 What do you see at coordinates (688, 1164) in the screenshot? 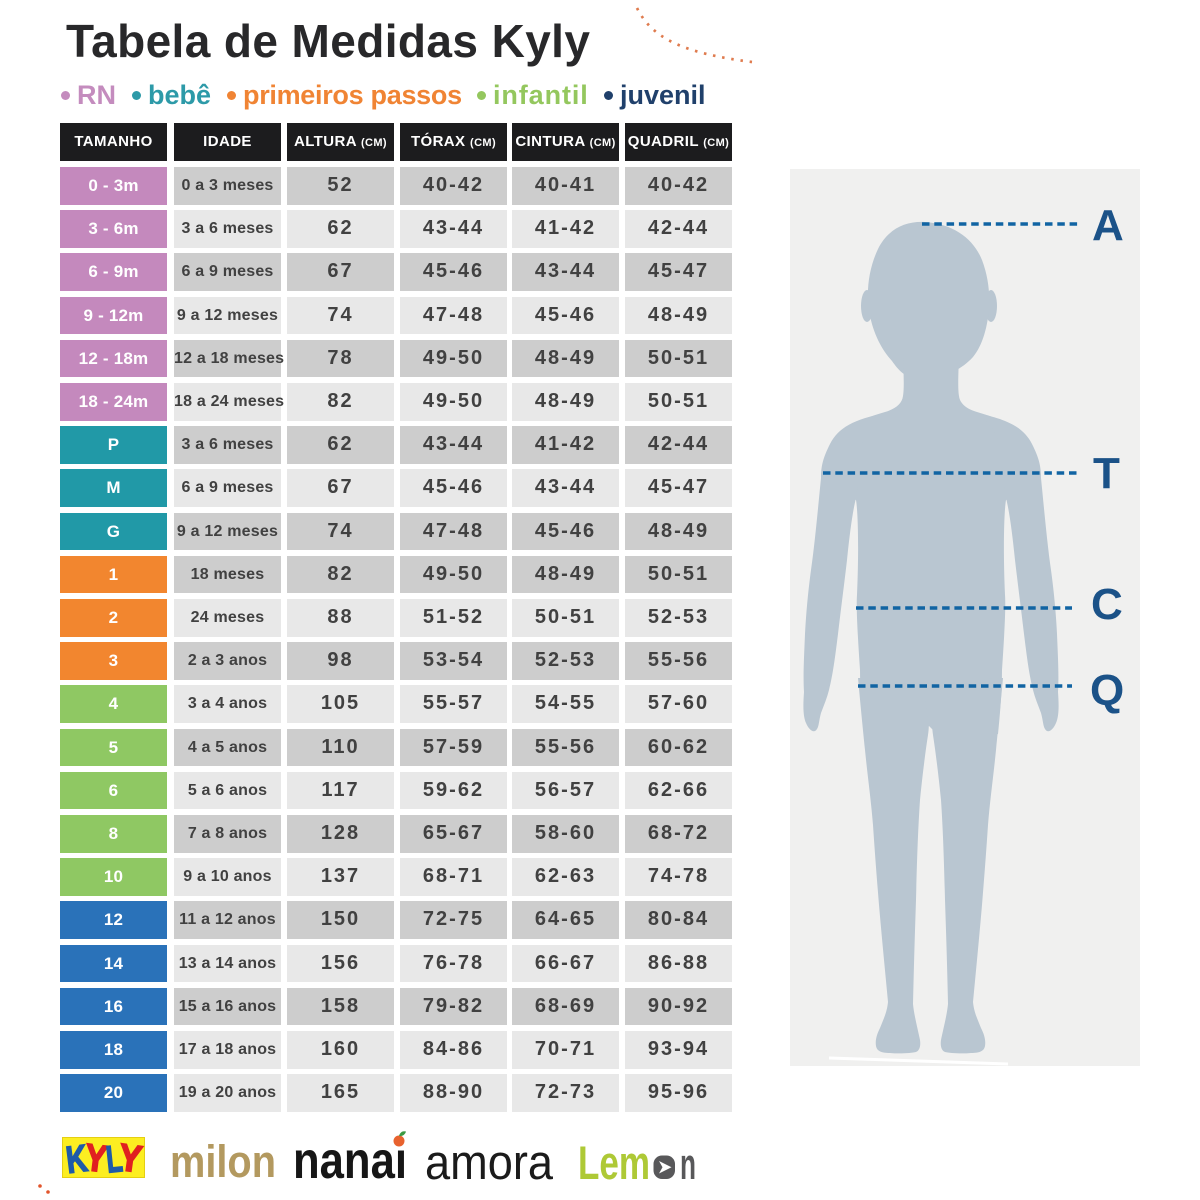
I see `svg-text: n` at bounding box center [688, 1164].